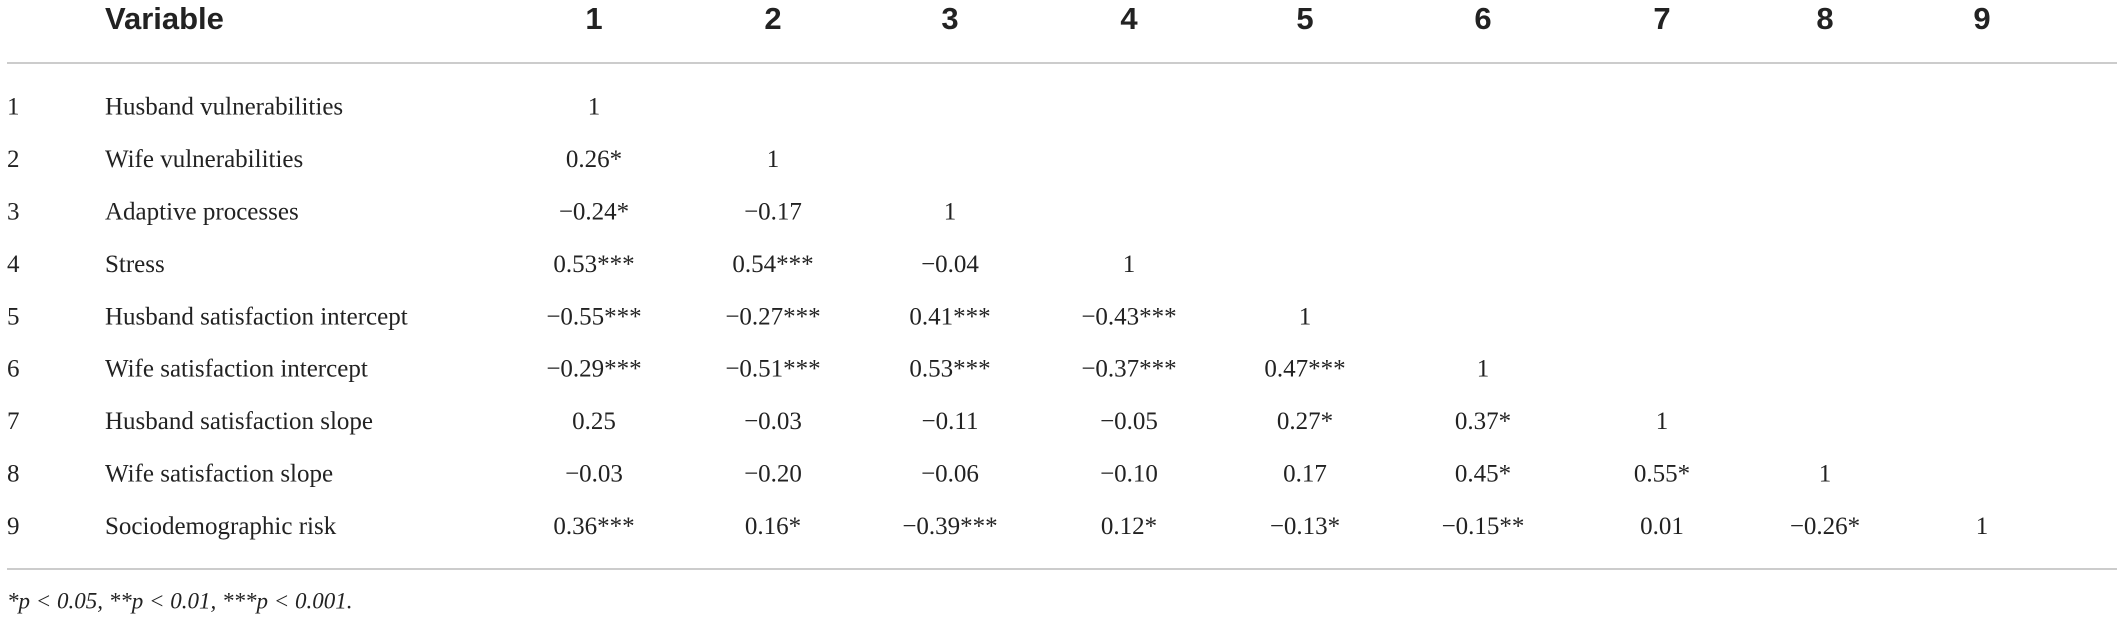 Image resolution: width=2117 pixels, height=622 pixels. What do you see at coordinates (224, 107) in the screenshot?
I see `row-variable: Husband vulnerabilities` at bounding box center [224, 107].